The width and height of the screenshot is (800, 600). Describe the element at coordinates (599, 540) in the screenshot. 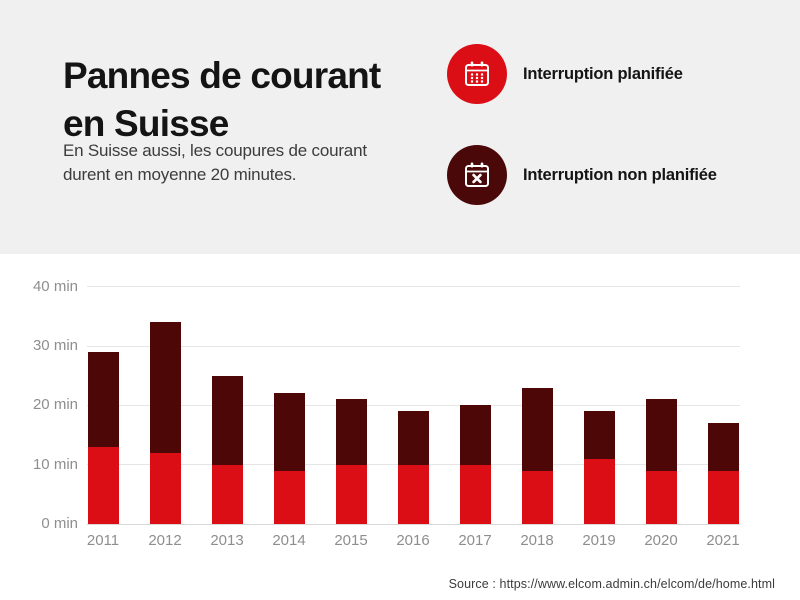

I see `x-axis-year-label: 2019` at that location.